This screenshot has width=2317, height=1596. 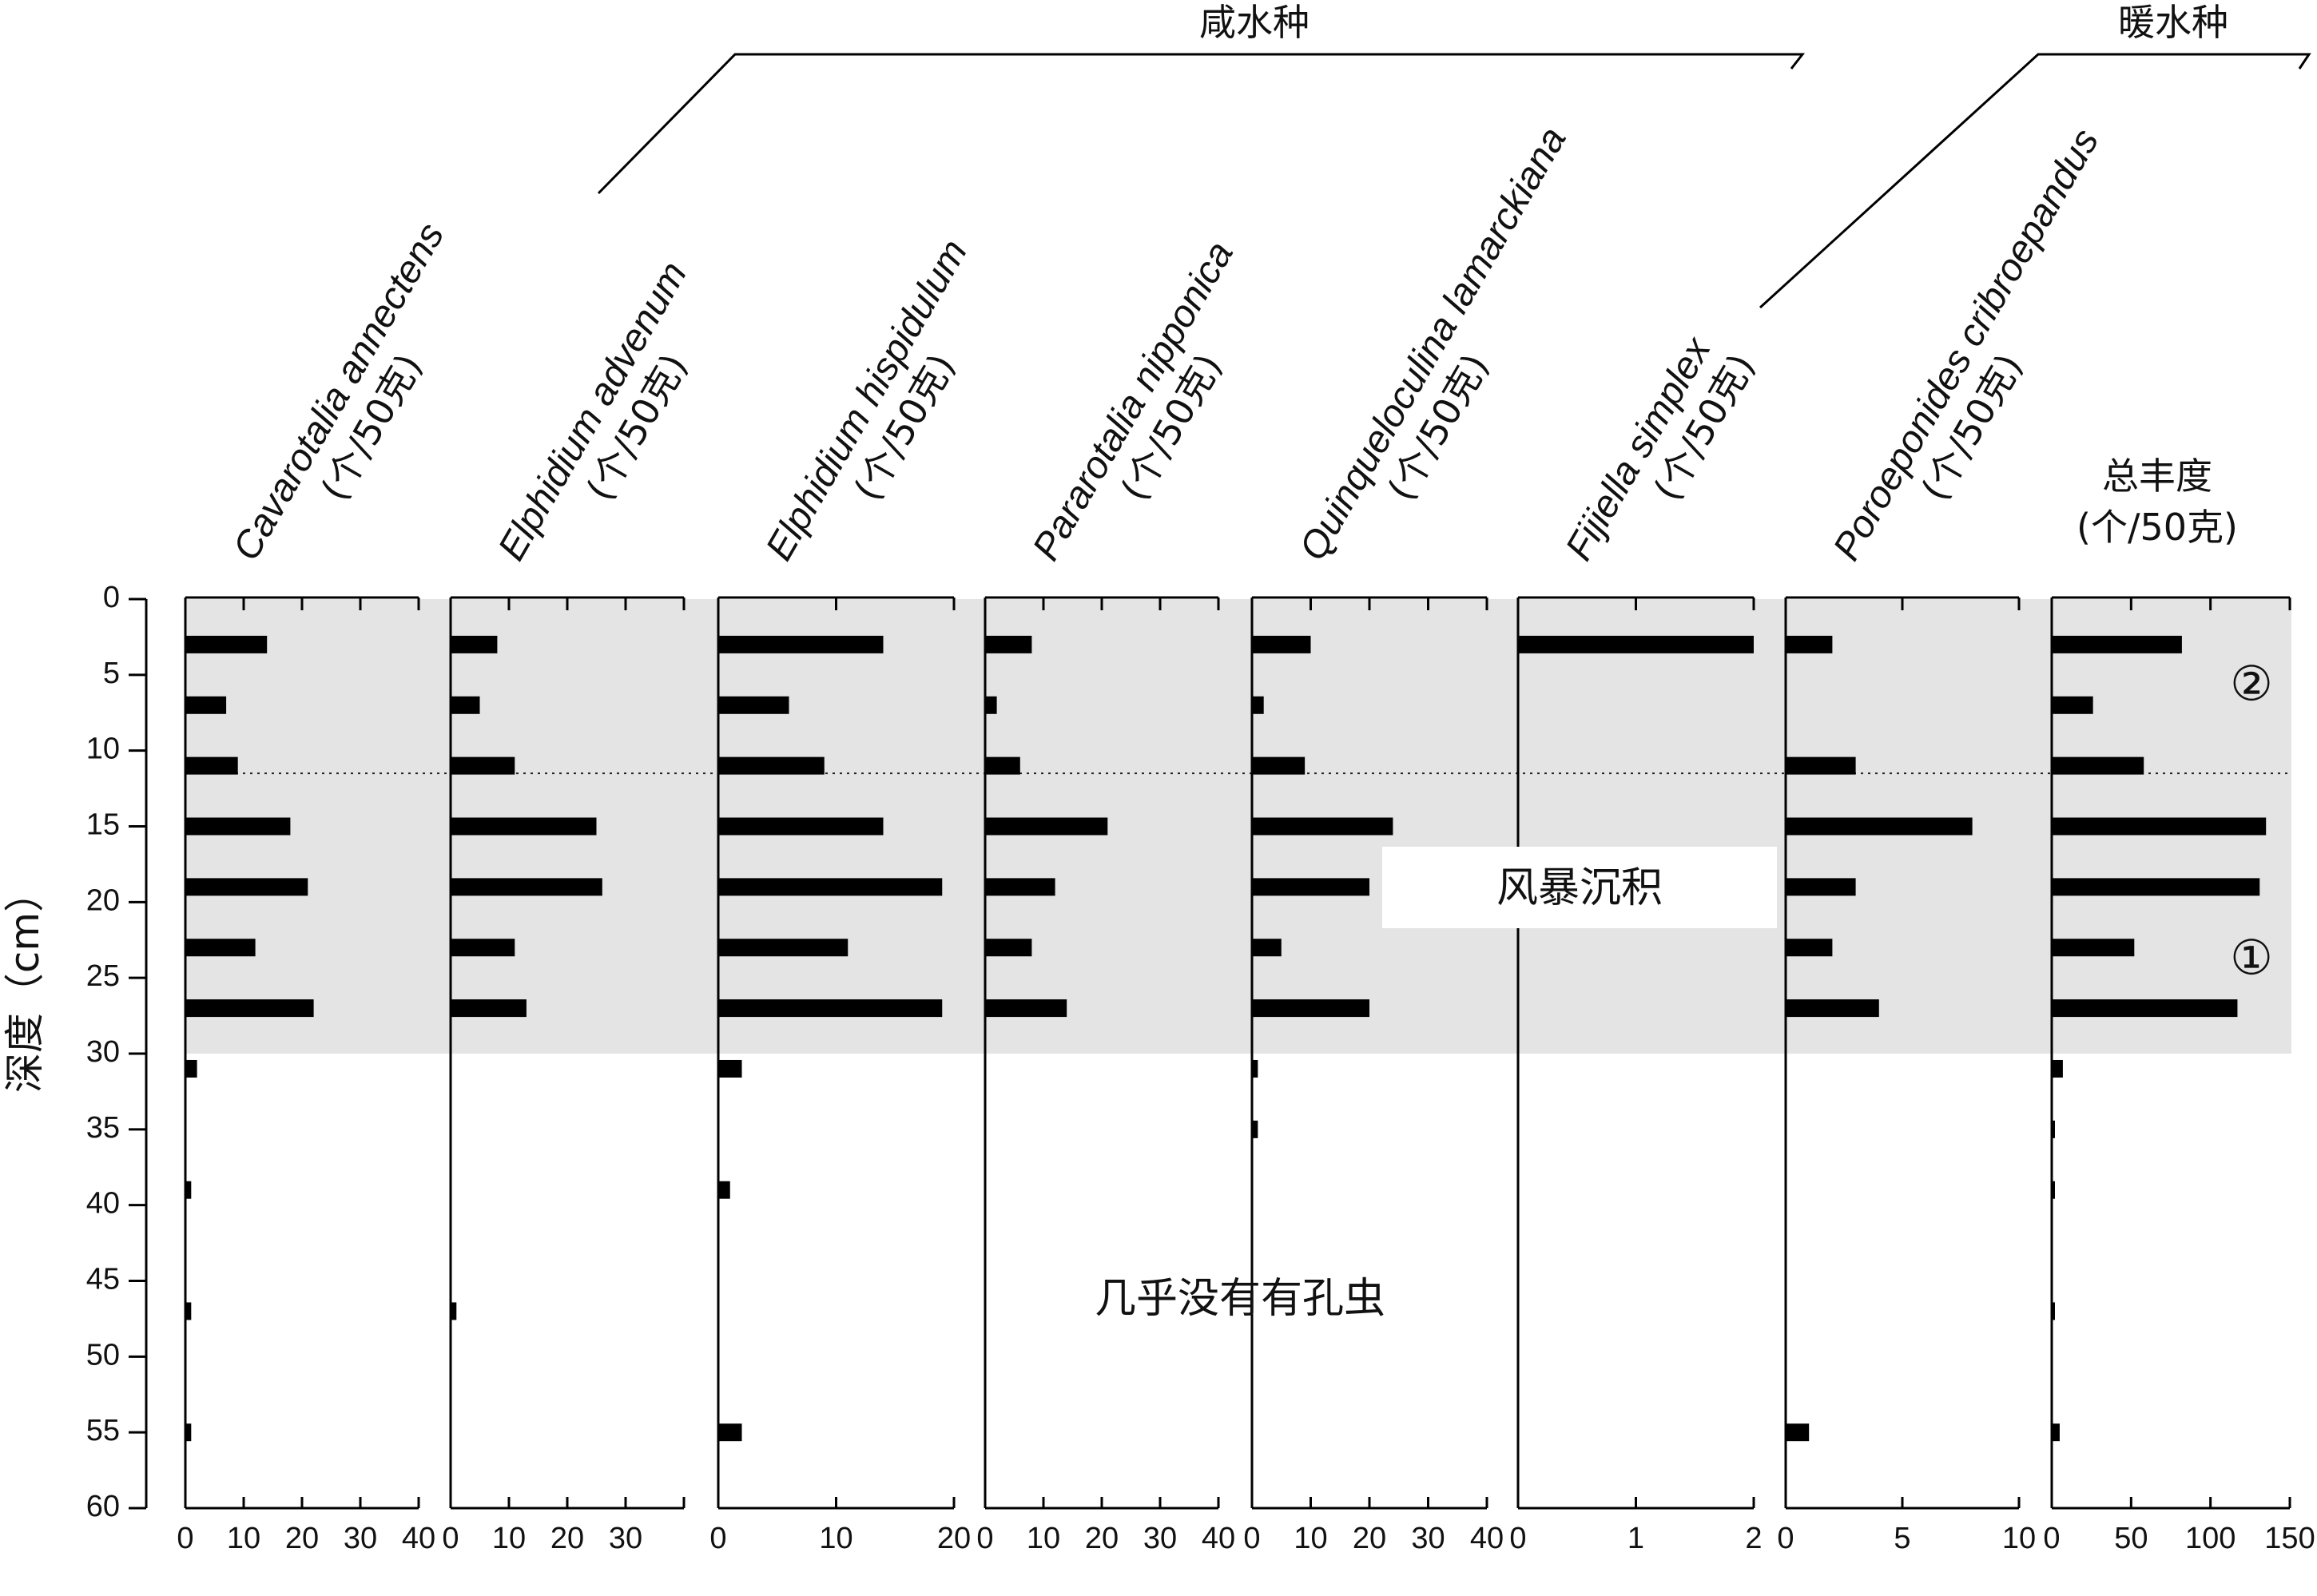 I want to click on depth-tick-label: 40, so click(x=103, y=1204).